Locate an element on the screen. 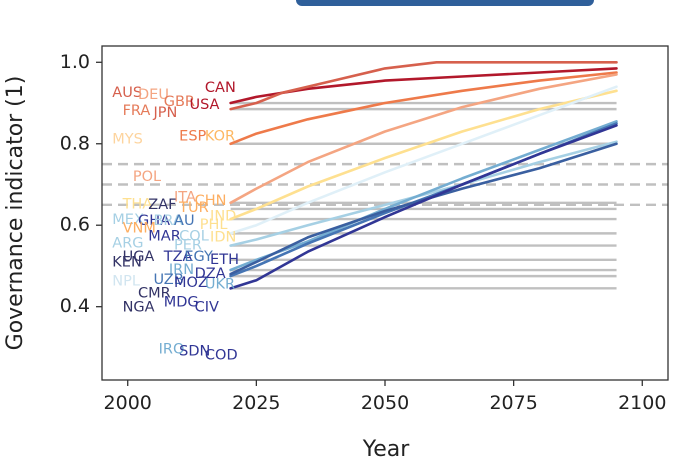 The image size is (684, 464). country-label-mar: MAR is located at coordinates (164, 237).